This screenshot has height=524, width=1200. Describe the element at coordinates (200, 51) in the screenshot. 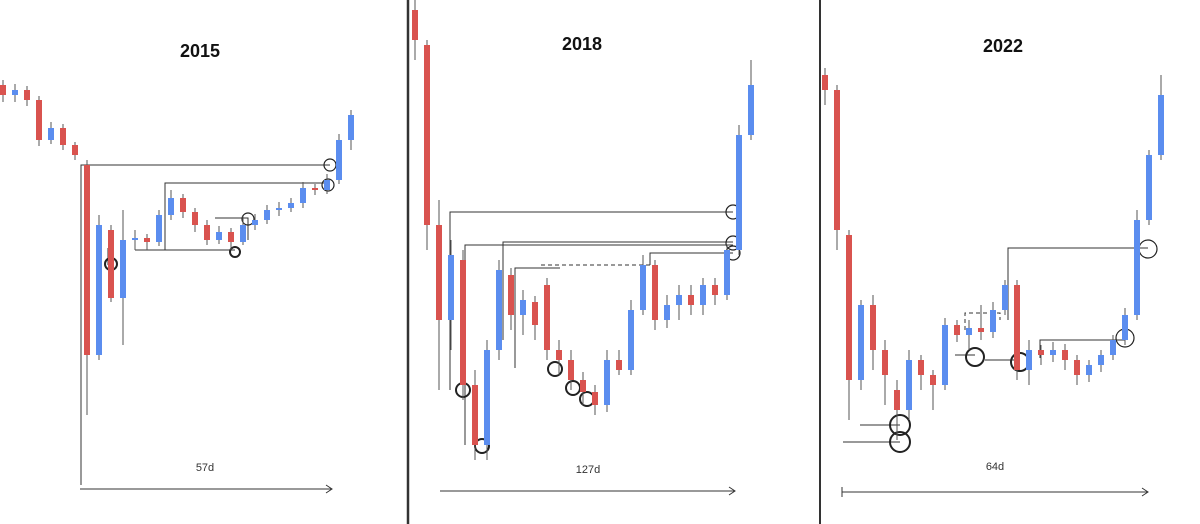

I see `chart-title: 2015` at that location.